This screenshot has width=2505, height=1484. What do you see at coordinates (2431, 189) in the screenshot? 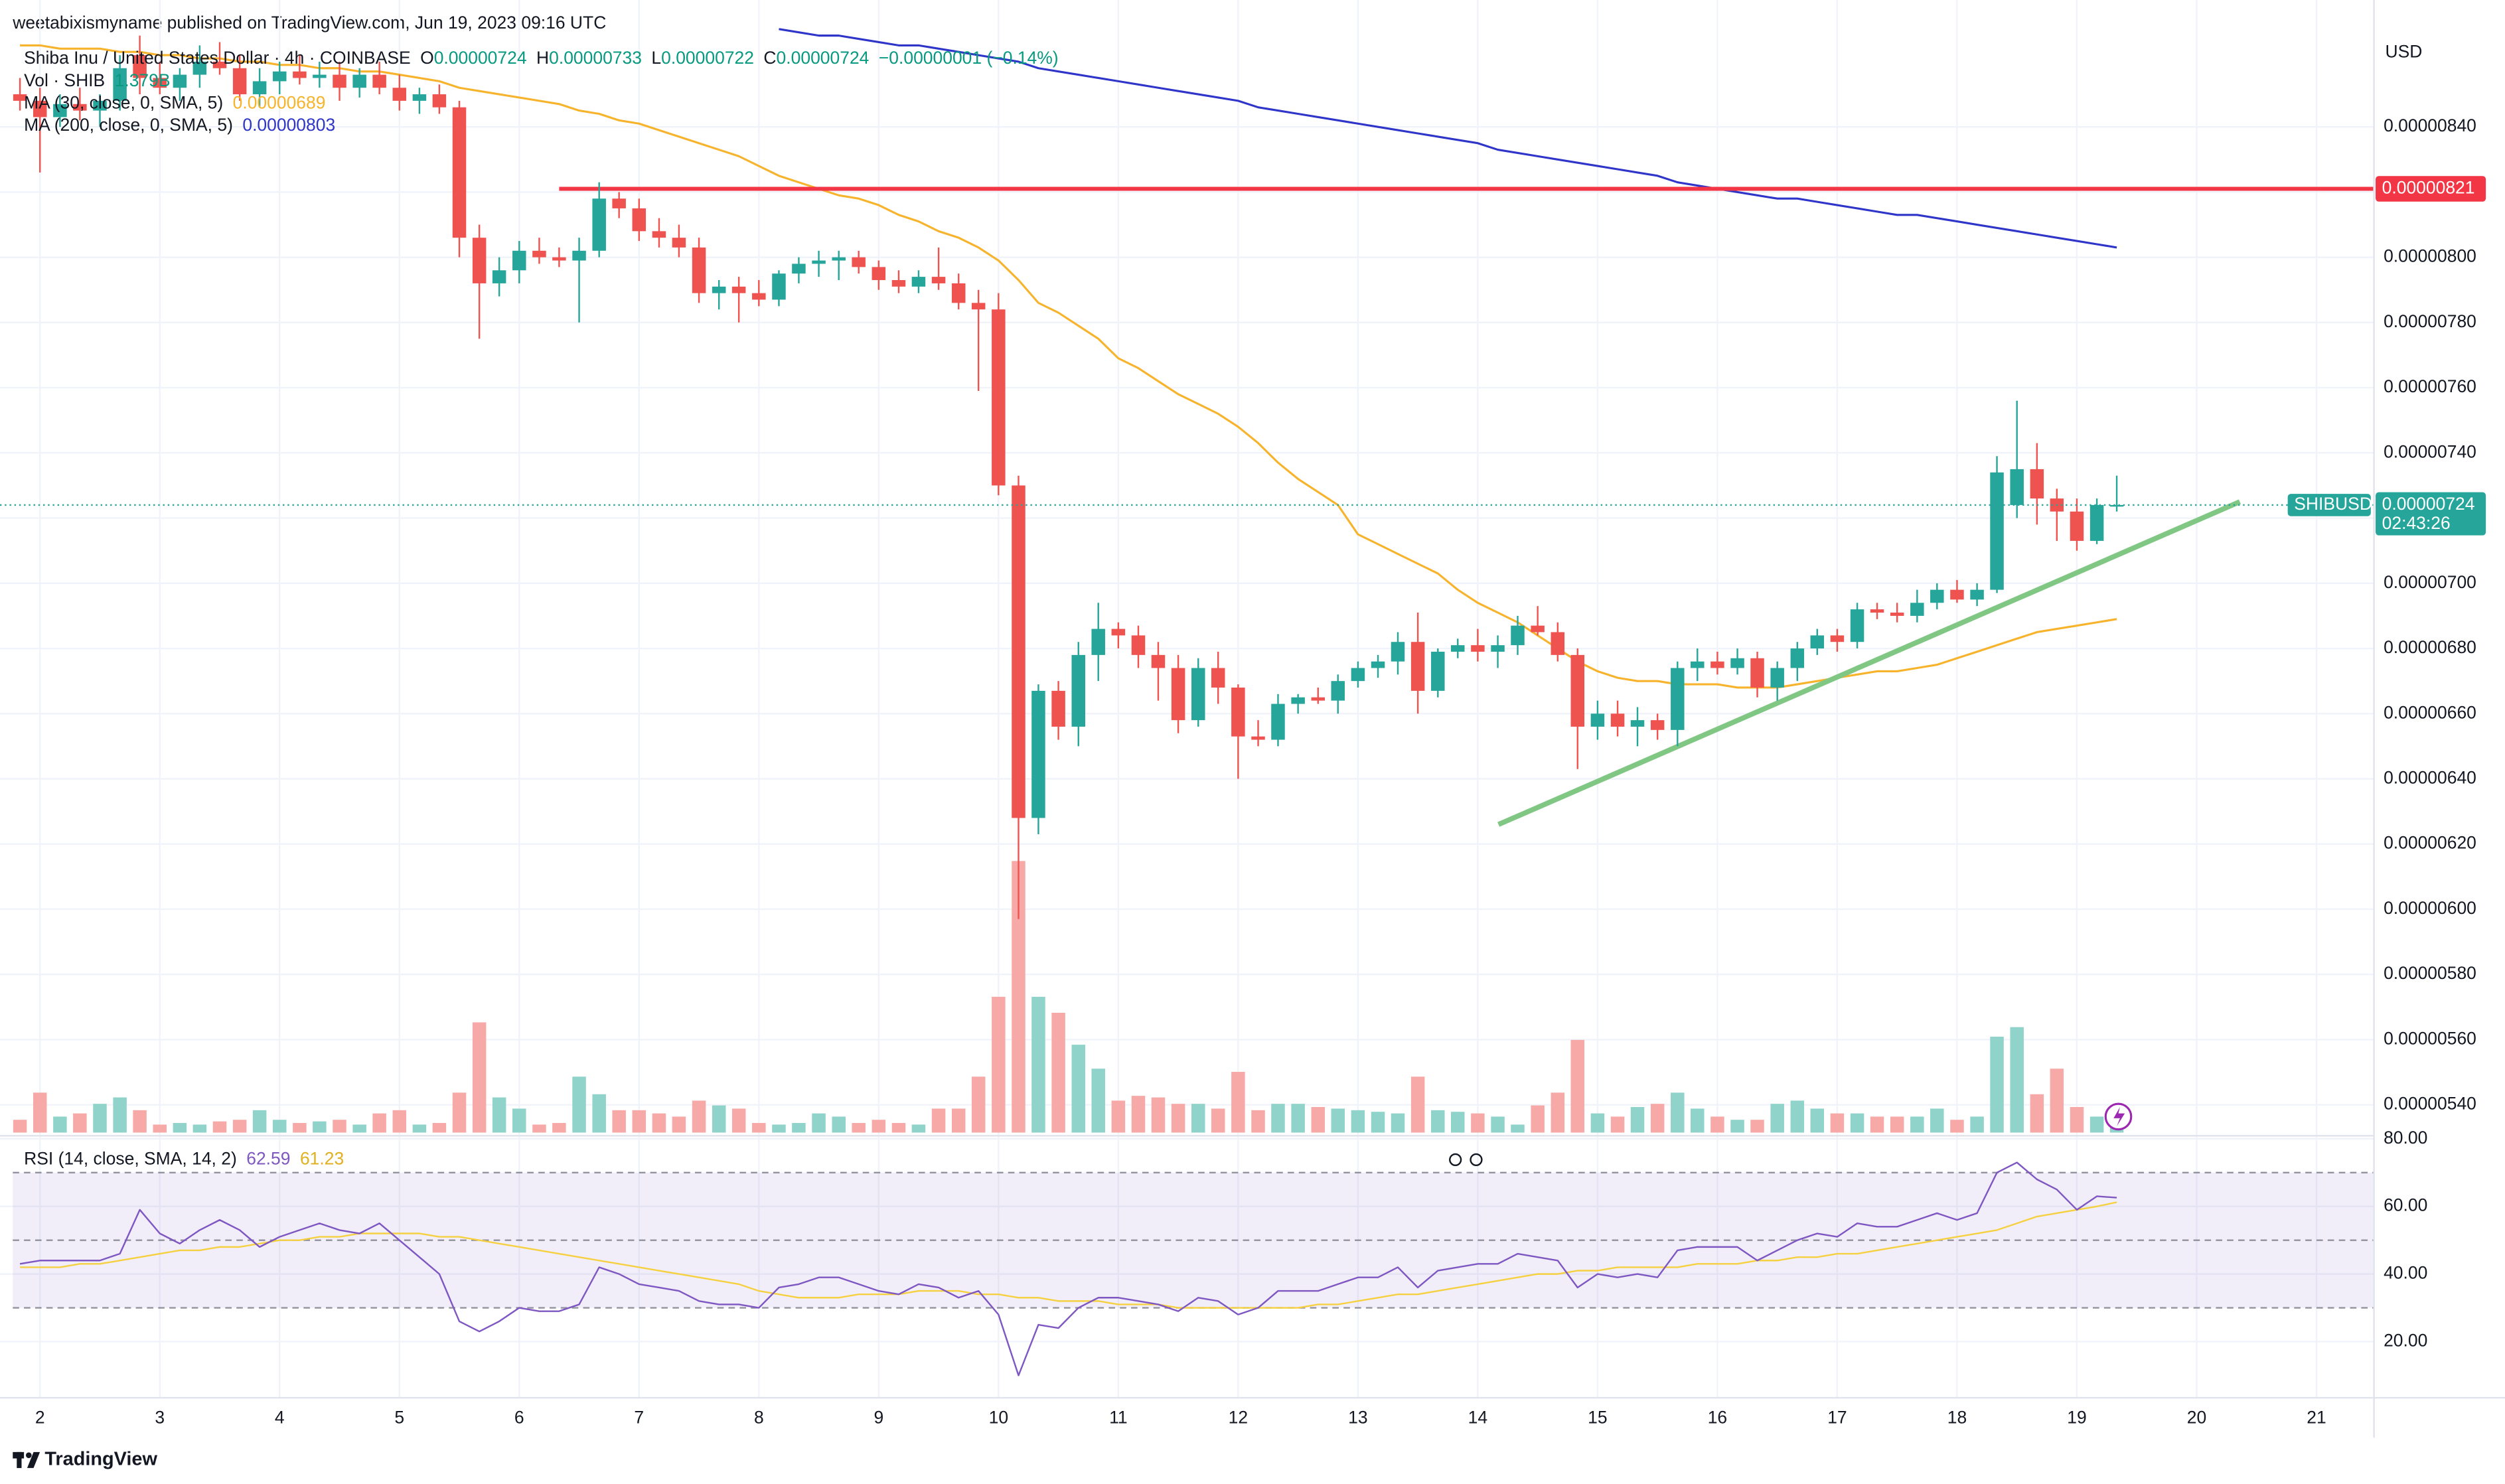
I see `price-label-box` at bounding box center [2431, 189].